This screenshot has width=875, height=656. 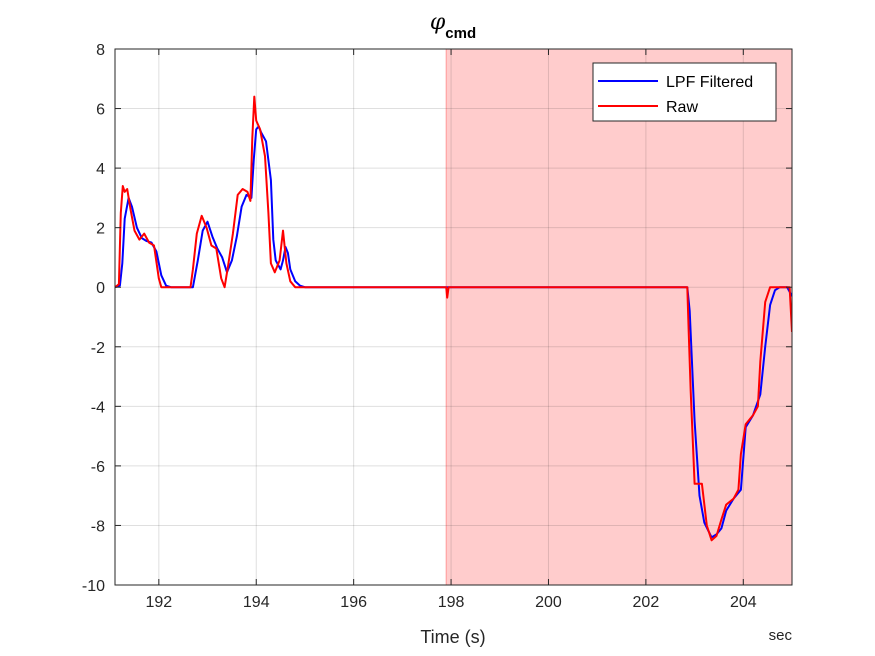 I want to click on y-tick-label: 8, so click(x=100, y=50).